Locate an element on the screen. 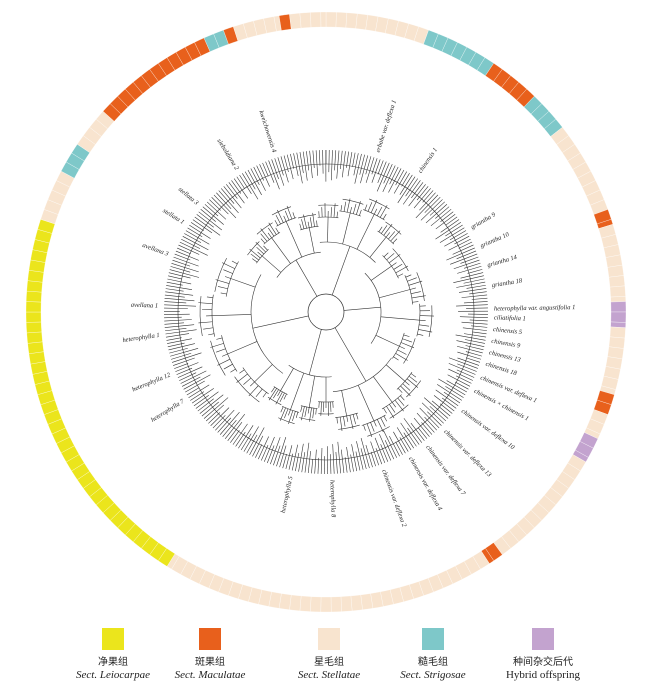 The height and width of the screenshot is (691, 654). legend-cn-label: 斑果组 is located at coordinates (210, 662).